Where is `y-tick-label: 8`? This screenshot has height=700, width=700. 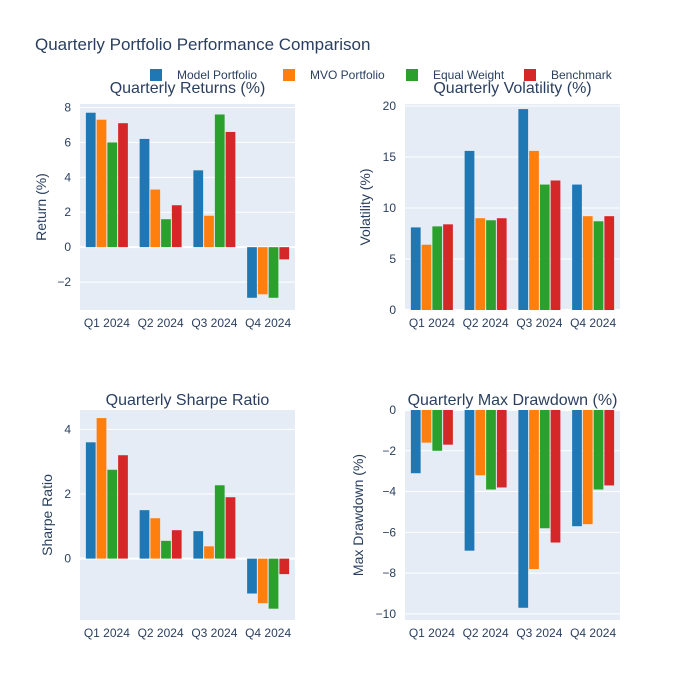 y-tick-label: 8 is located at coordinates (67, 107).